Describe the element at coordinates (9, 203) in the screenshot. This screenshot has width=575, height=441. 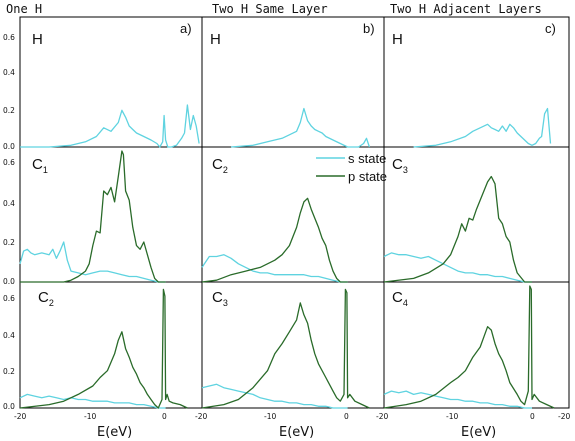
I see `y-tick-mid-1: 0.4` at that location.